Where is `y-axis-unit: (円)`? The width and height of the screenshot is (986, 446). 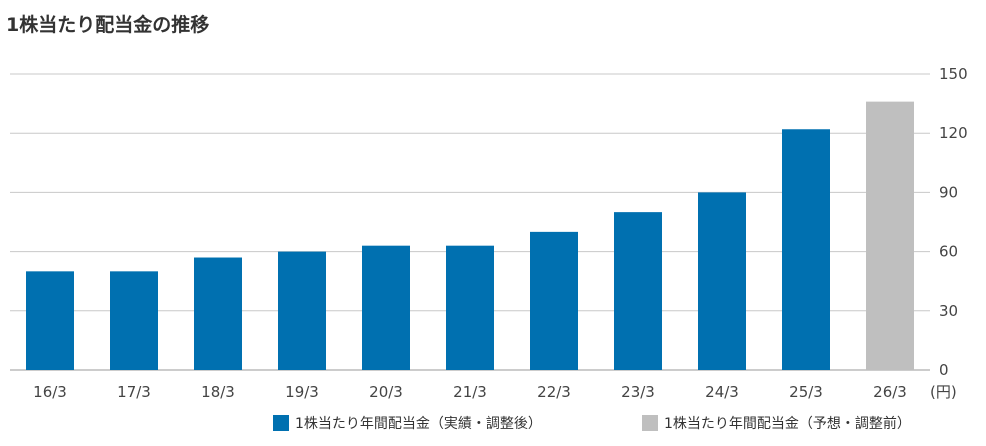
y-axis-unit: (円) is located at coordinates (943, 392).